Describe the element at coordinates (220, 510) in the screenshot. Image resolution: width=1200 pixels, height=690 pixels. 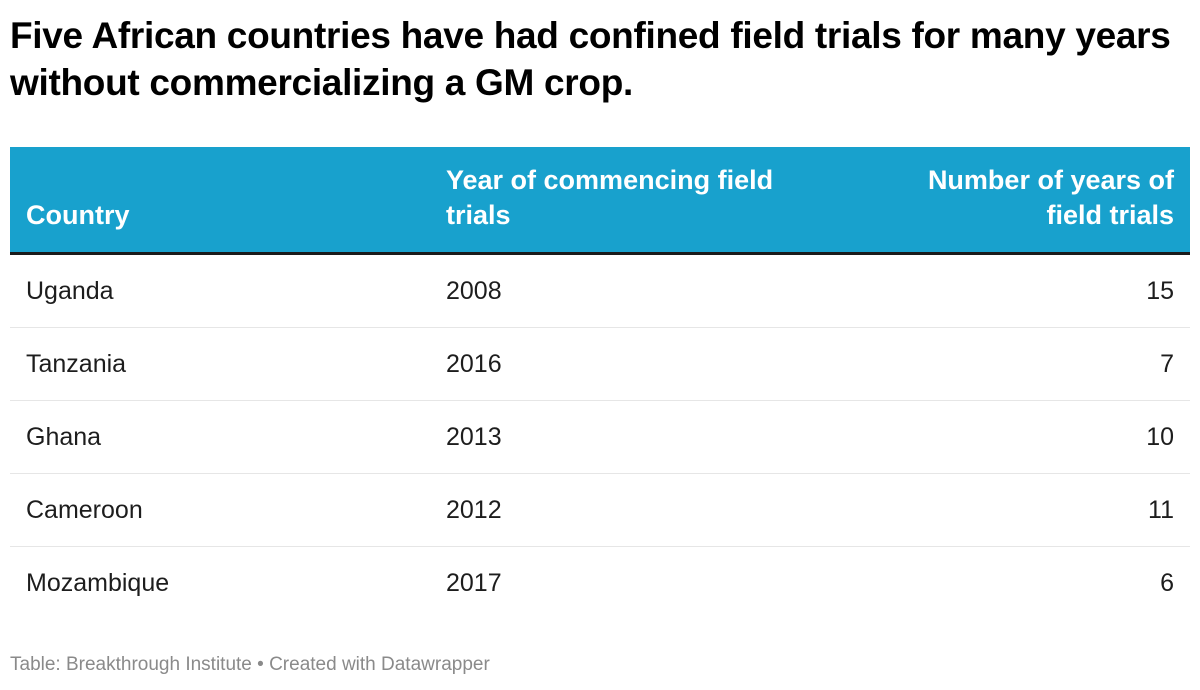
I see `cell-country: Cameroon` at that location.